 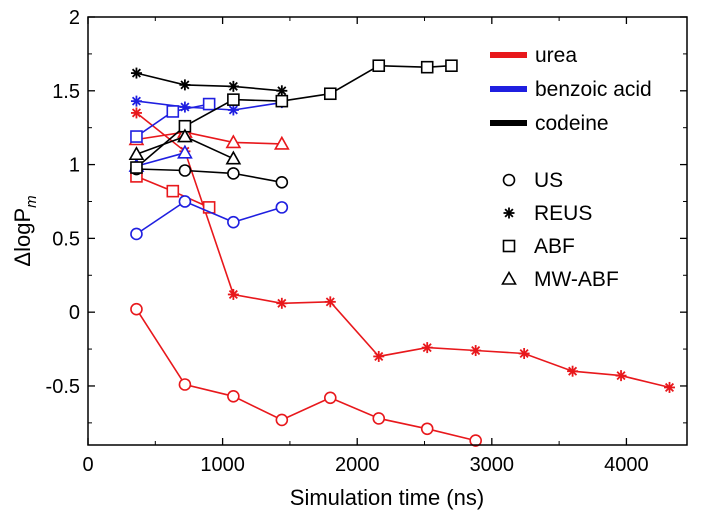 I want to click on series-urea-us, so click(x=306, y=374).